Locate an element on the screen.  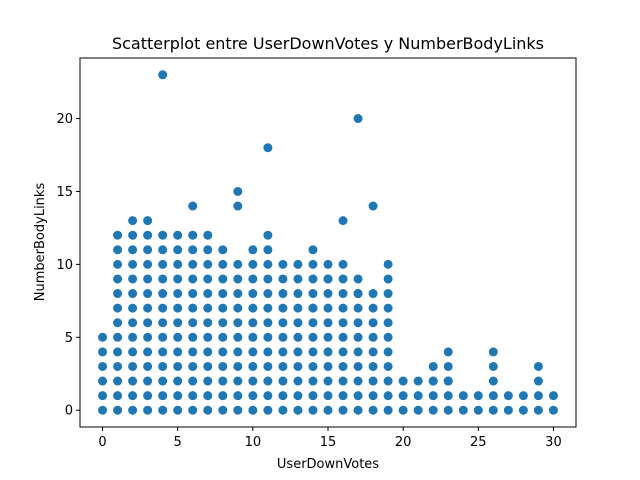
y-tick-label: 5 is located at coordinates (69, 338).